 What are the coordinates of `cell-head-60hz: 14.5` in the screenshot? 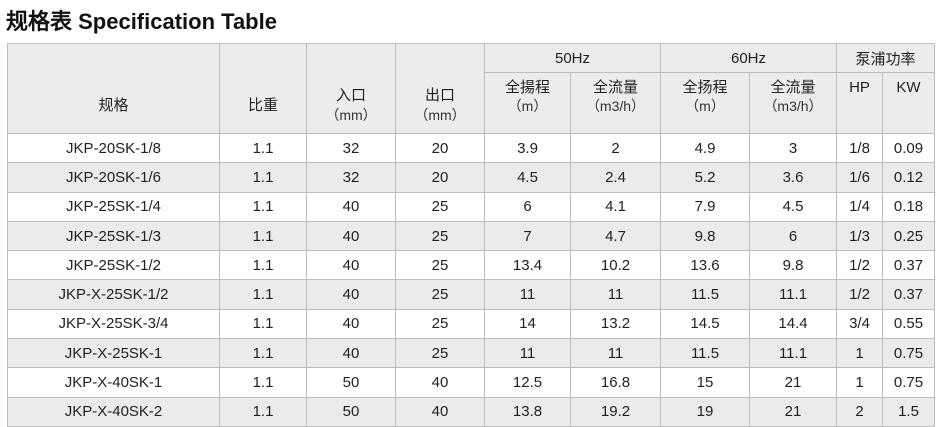 It's located at (705, 324).